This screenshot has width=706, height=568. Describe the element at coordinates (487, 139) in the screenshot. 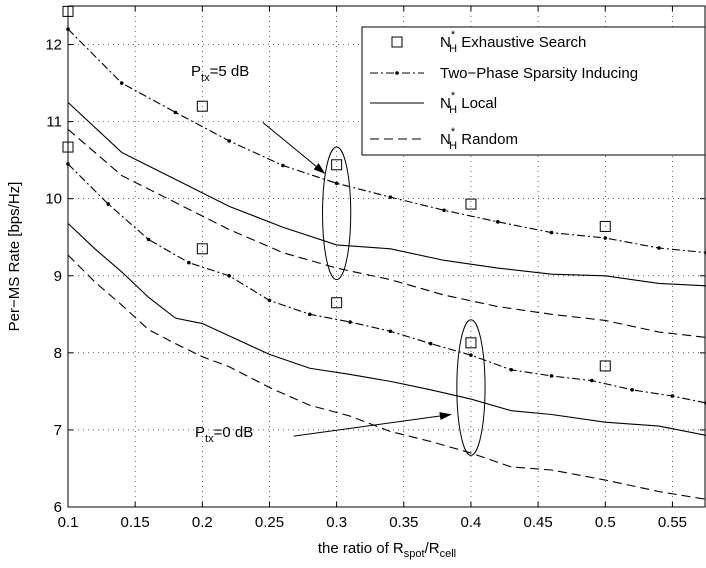

I see `legend-label-text: Random` at that location.